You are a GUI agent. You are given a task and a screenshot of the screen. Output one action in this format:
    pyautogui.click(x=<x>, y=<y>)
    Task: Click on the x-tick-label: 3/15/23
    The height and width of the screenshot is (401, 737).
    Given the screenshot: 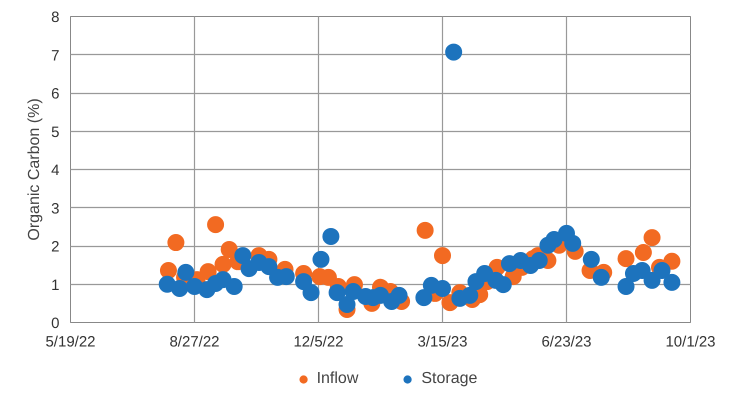 What is the action you would take?
    pyautogui.click(x=442, y=342)
    